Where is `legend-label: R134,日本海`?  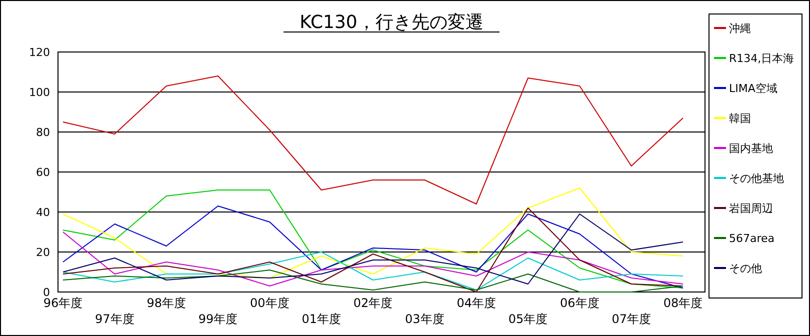
legend-label: R134,日本海 is located at coordinates (761, 58).